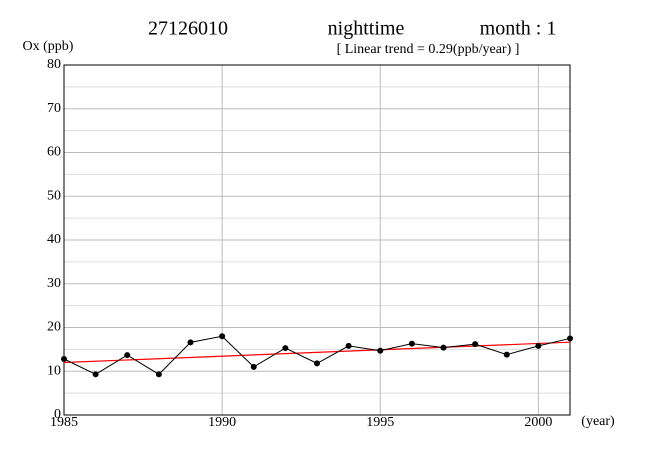  I want to click on y-tick-label: 30, so click(54, 283).